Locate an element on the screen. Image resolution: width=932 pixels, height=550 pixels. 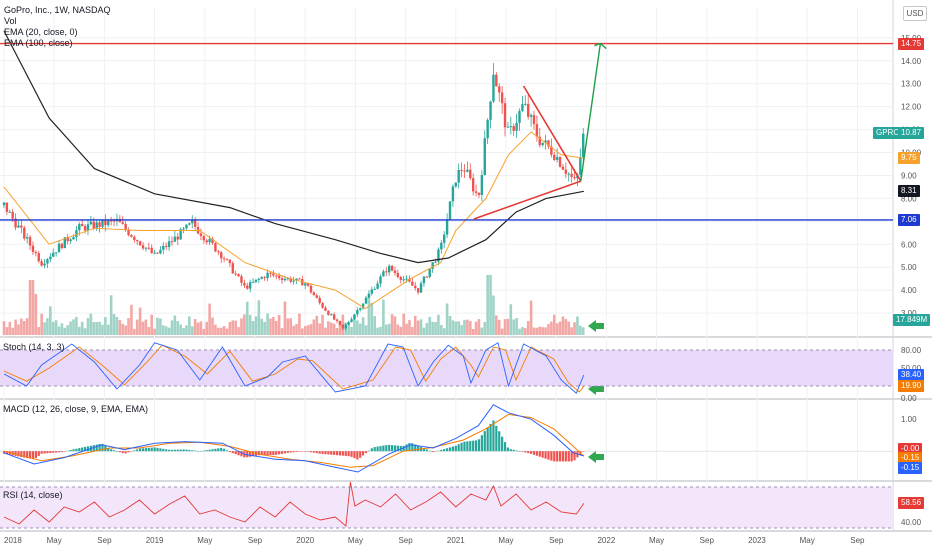
ema100-label: EMA (100, close) is located at coordinates (38, 43).